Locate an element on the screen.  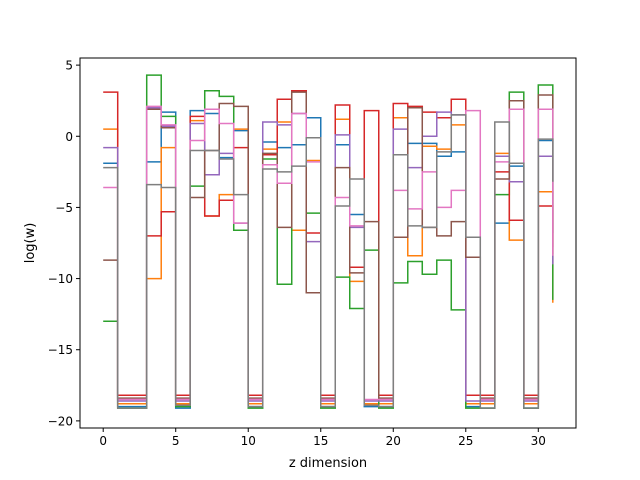
x-tick-label: 25 is located at coordinates (465, 441).